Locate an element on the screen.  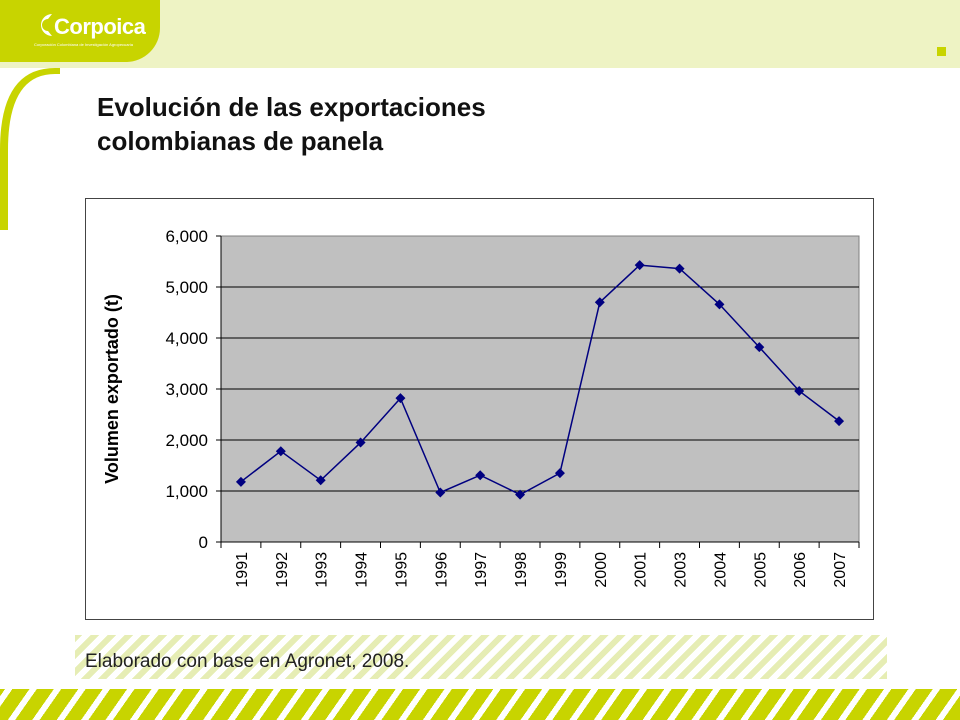
slide-title-line1: Evolución de las exportaciones is located at coordinates (291, 107).